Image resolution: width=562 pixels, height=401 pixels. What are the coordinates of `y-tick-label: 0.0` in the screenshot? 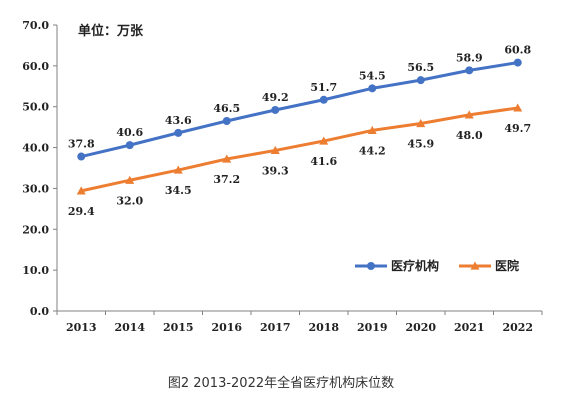 It's located at (39, 311).